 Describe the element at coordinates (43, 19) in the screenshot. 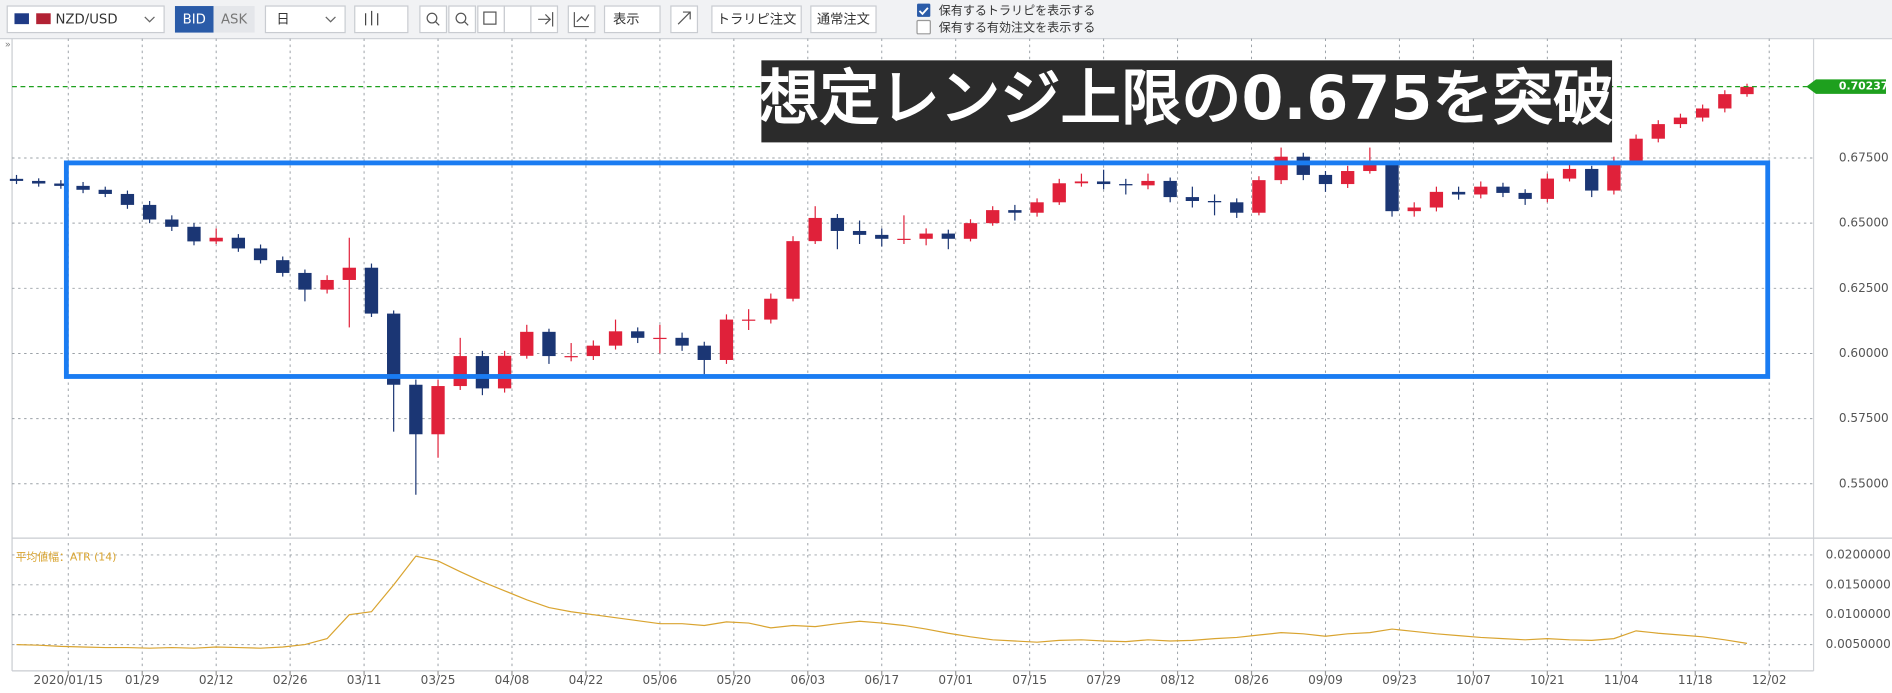

I see `flag-us` at that location.